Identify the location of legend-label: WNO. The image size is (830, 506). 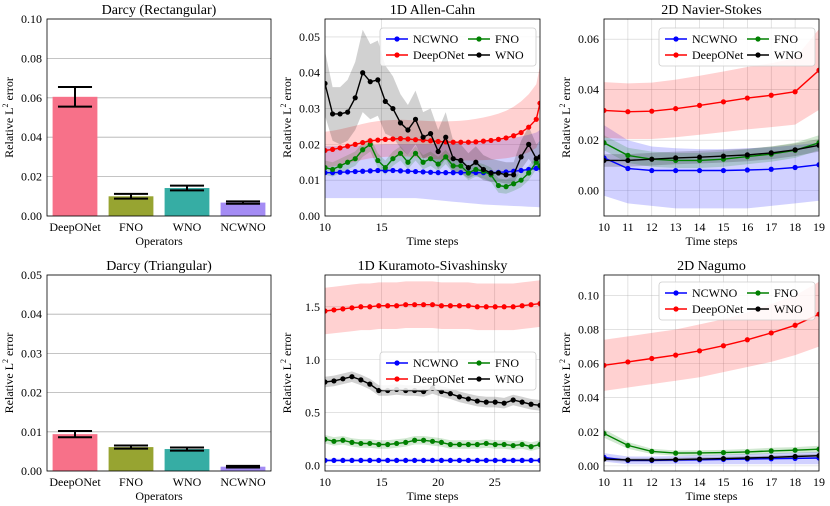
(788, 55).